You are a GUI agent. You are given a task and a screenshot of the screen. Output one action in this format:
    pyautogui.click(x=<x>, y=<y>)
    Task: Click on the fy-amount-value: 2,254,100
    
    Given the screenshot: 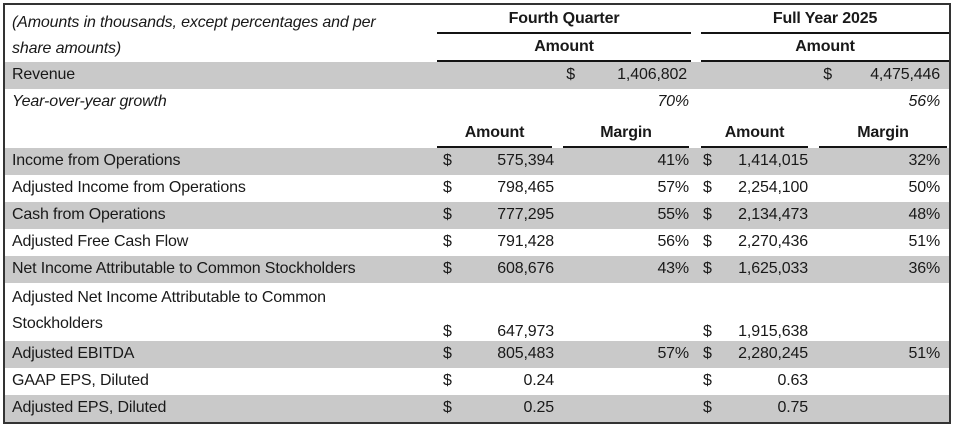 What is the action you would take?
    pyautogui.click(x=773, y=188)
    